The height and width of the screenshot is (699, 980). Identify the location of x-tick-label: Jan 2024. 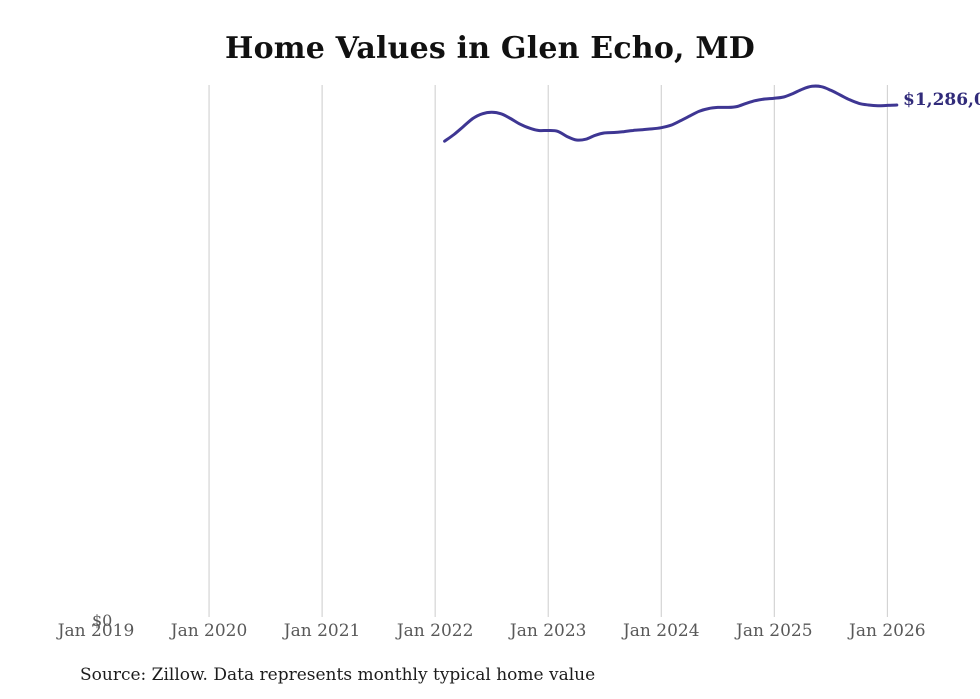
(661, 631).